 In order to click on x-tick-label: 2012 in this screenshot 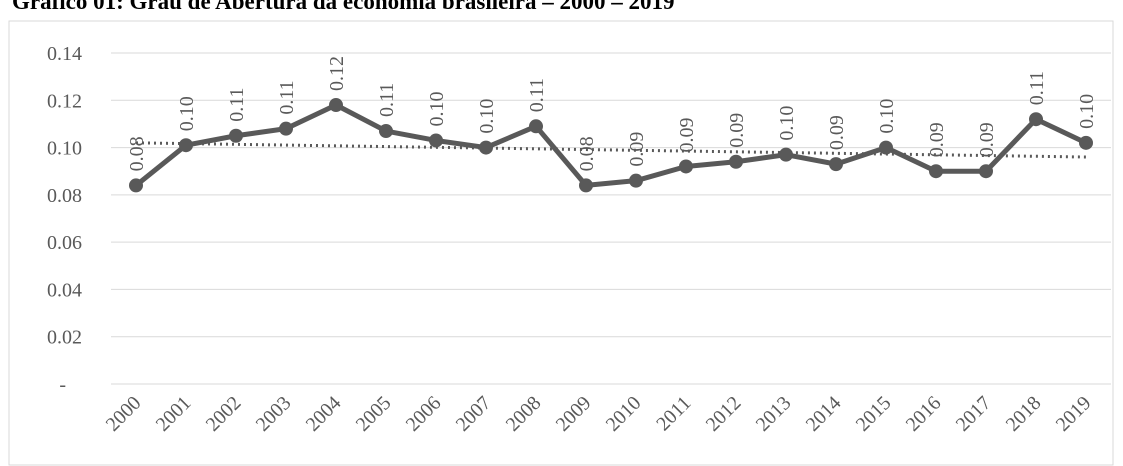, I will do `click(724, 414)`.